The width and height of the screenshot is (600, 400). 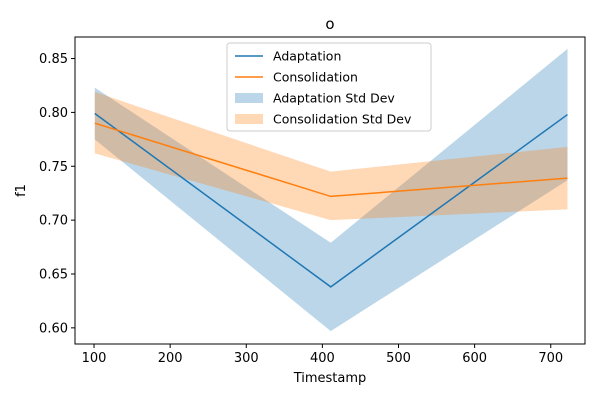 What do you see at coordinates (53, 113) in the screenshot?
I see `y-tick-label: 0.80` at bounding box center [53, 113].